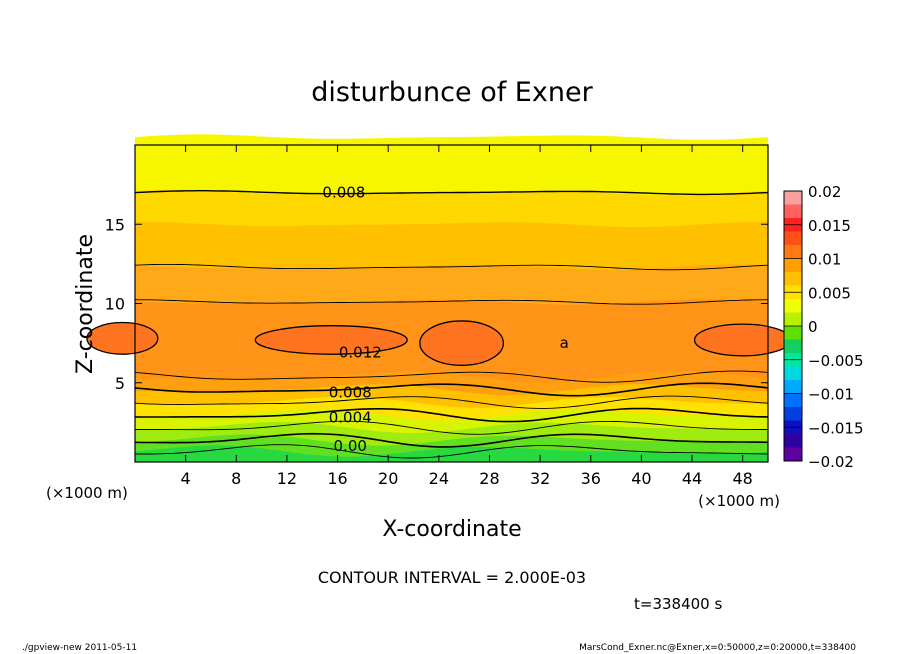 Image resolution: width=904 pixels, height=654 pixels. I want to click on contour-interval: CONTOUR INTERVAL = 2.000E-03, so click(452, 577).